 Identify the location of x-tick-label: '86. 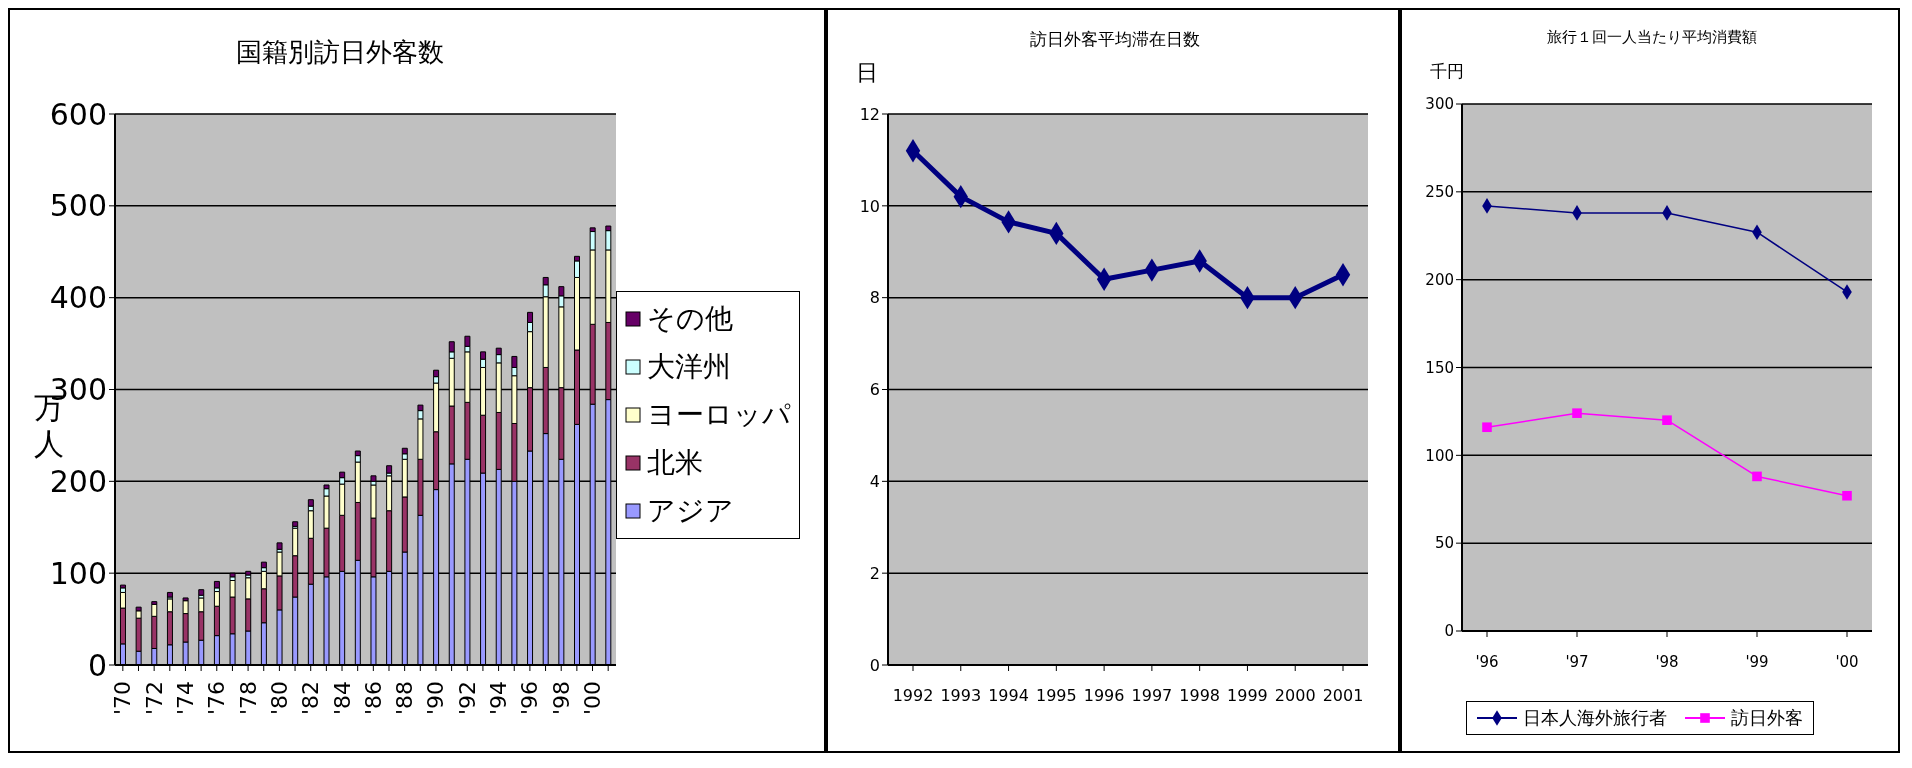
(373, 698).